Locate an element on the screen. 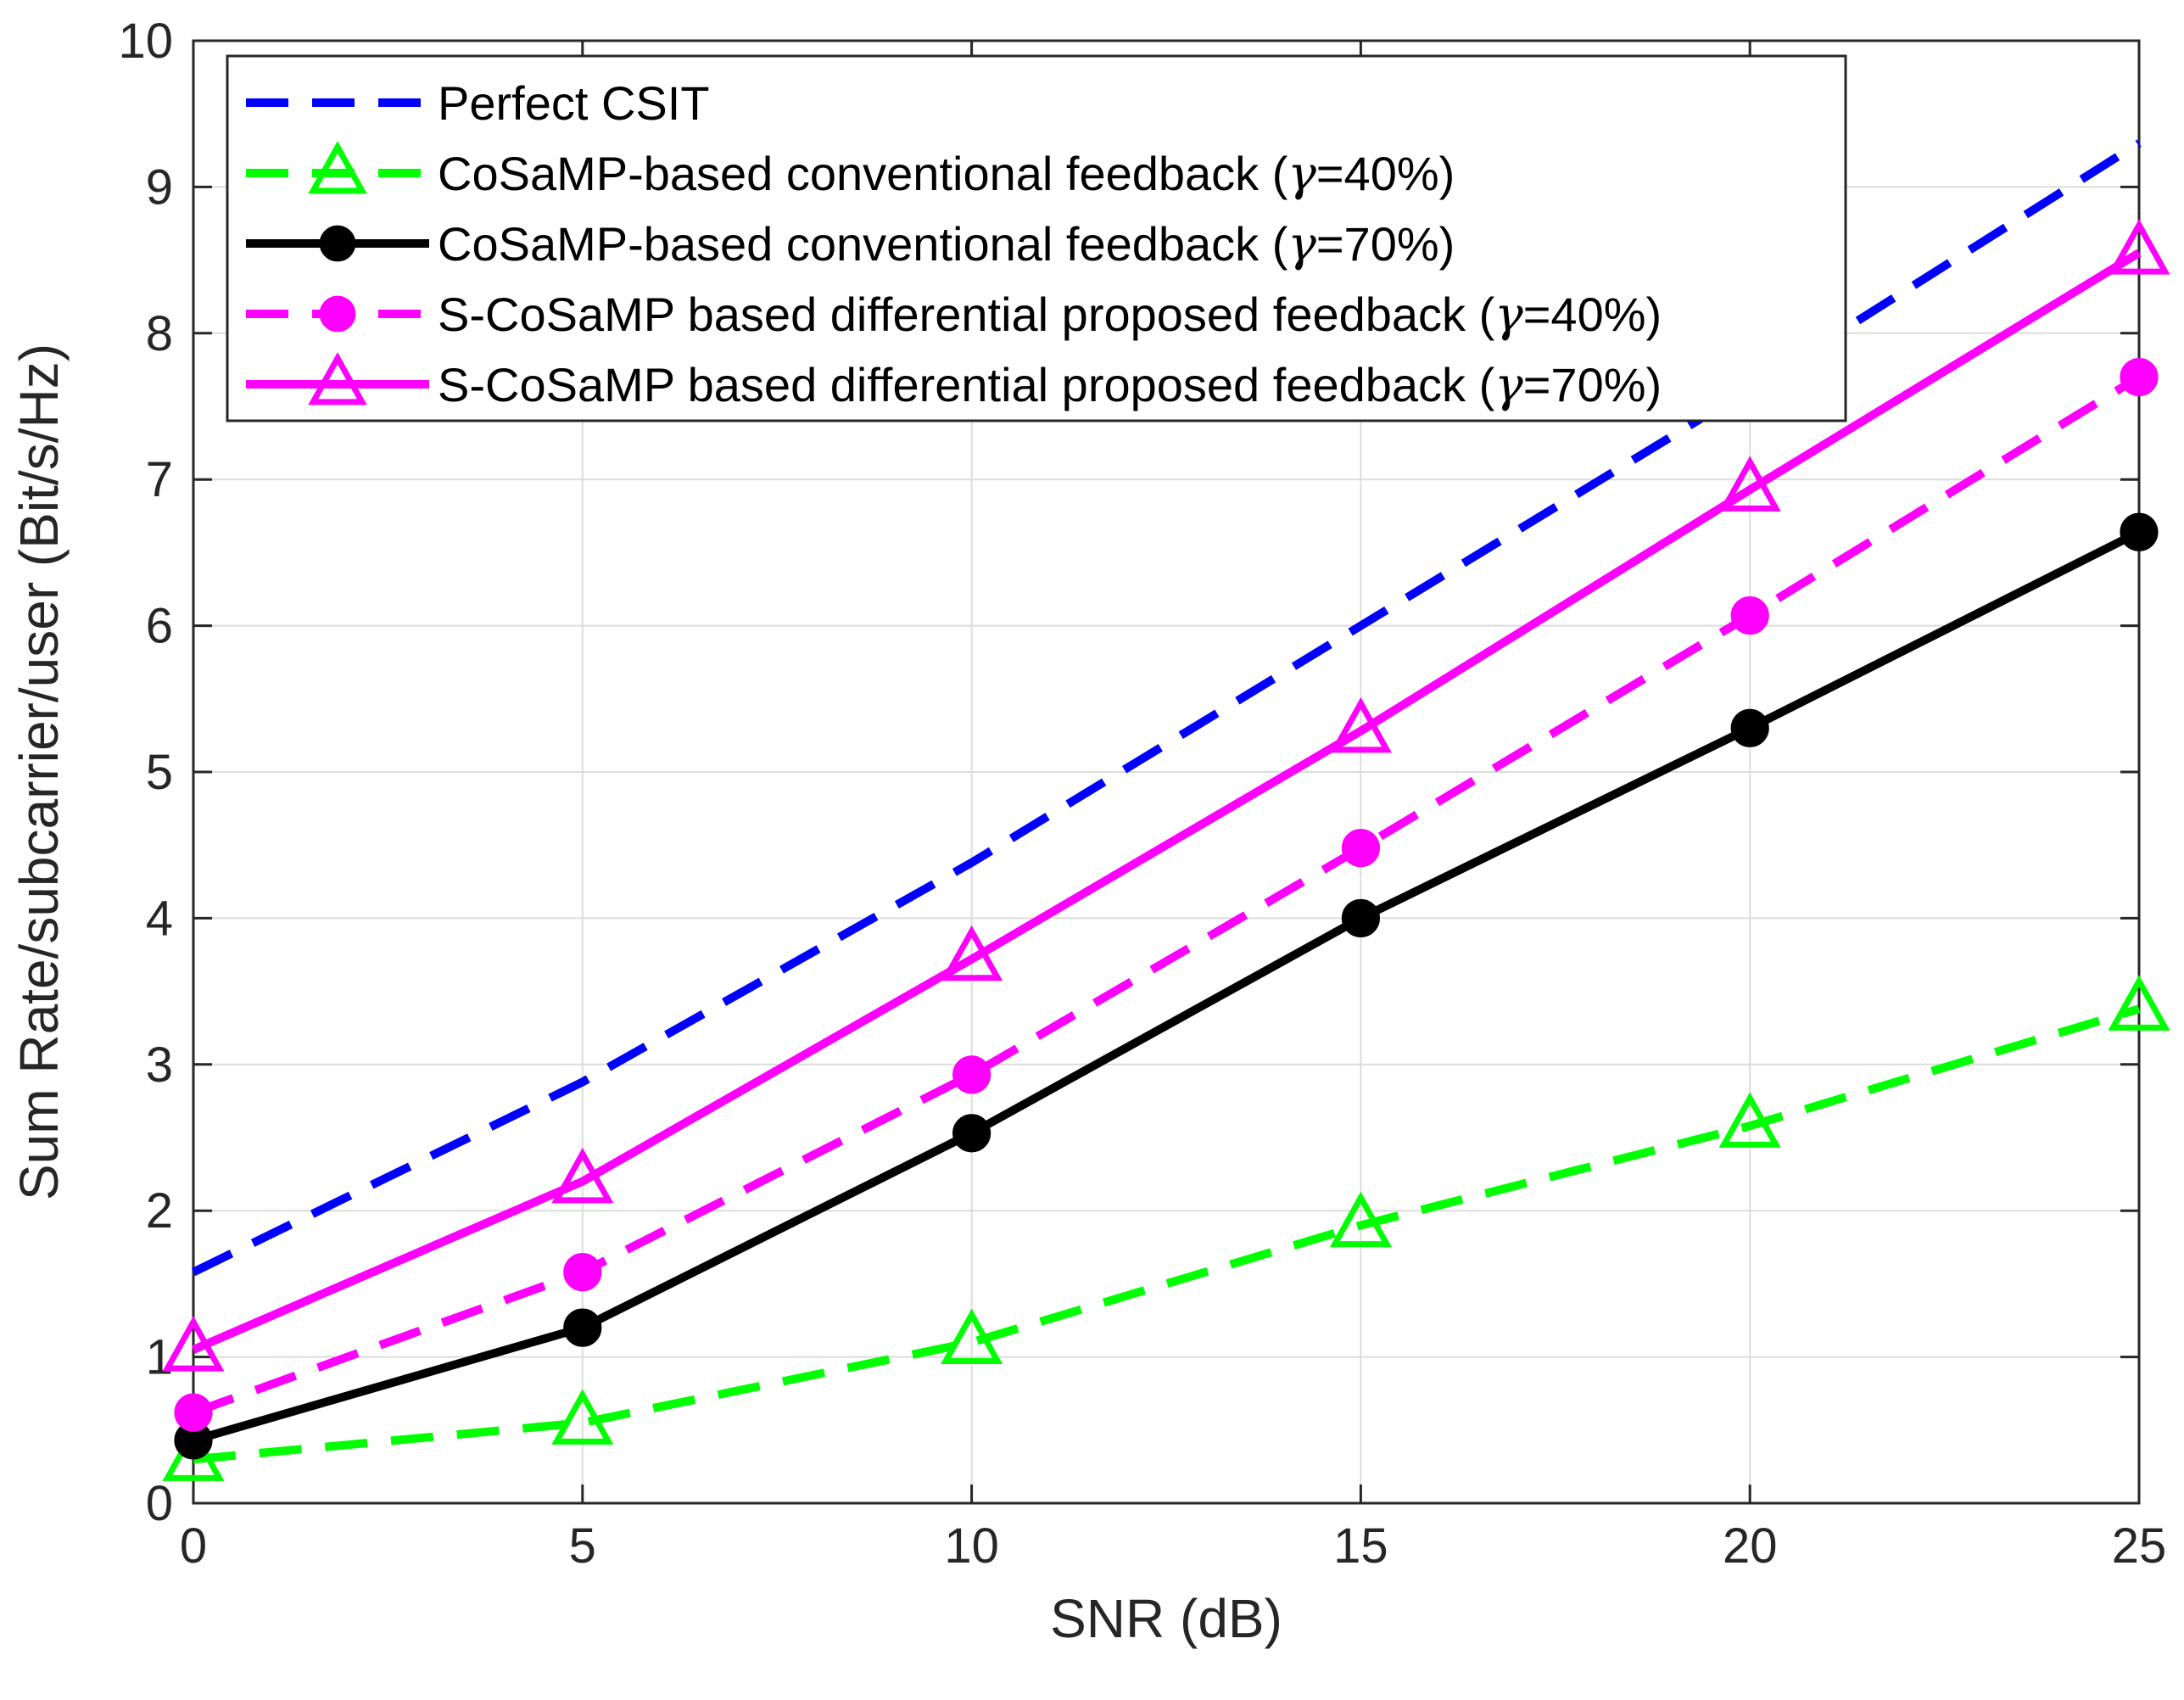  legend-item: Perfect CSIT is located at coordinates (478, 103).